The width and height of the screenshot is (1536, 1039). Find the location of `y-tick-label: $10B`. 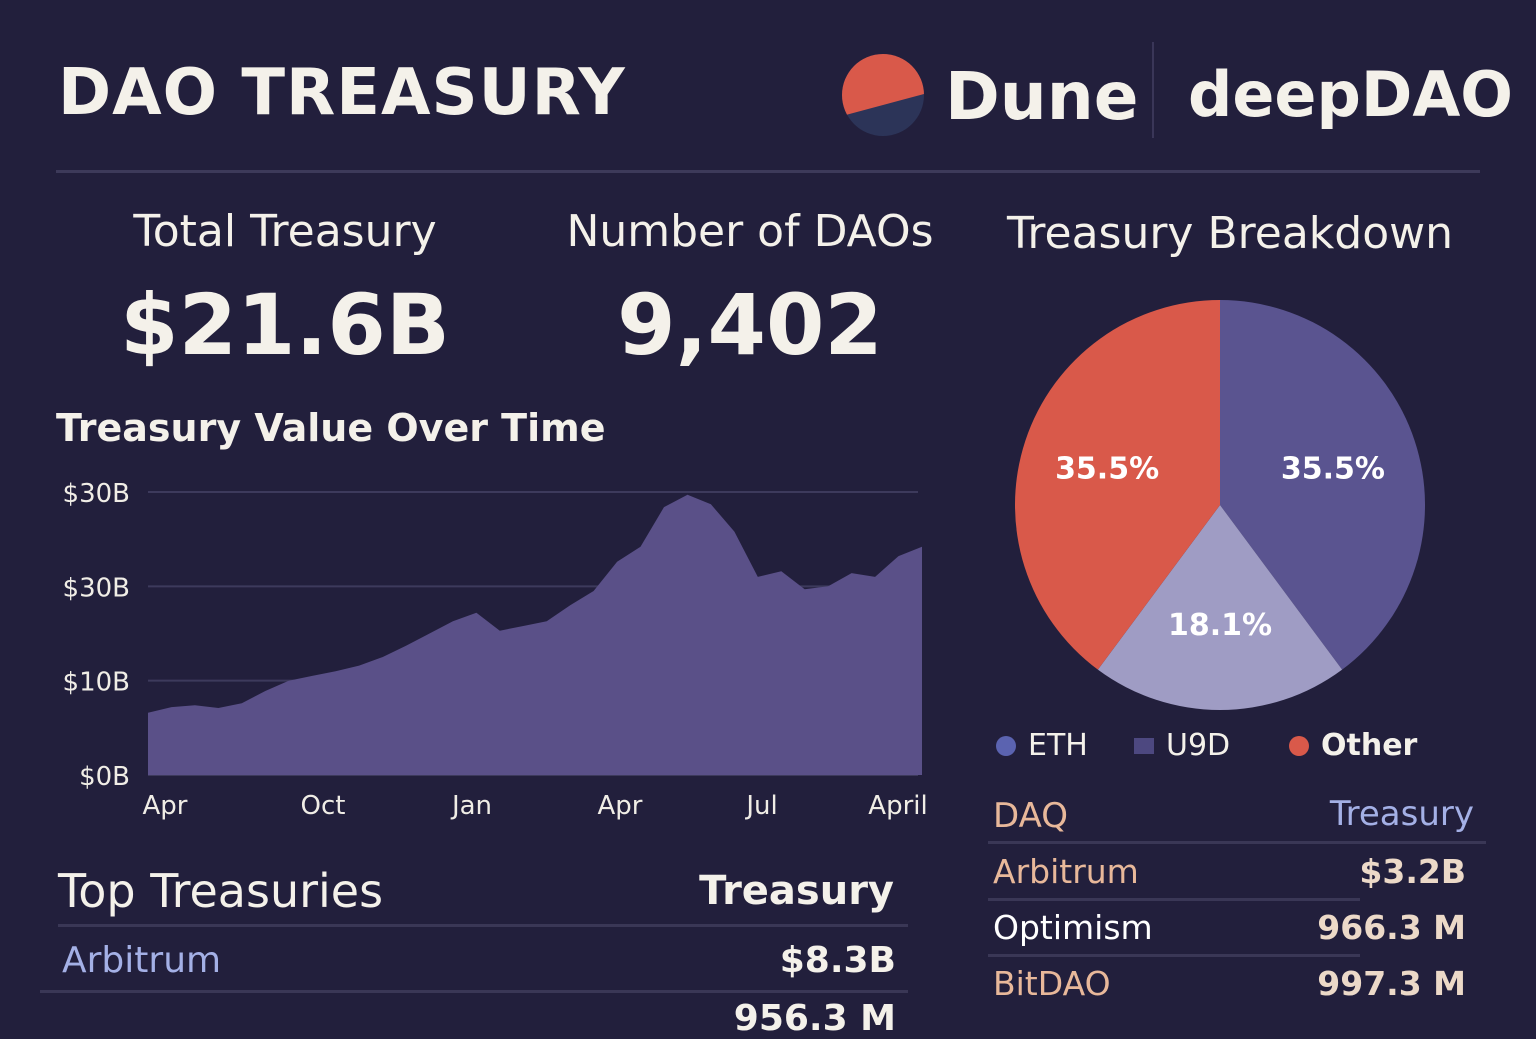

y-tick-label: $10B is located at coordinates (96, 683).